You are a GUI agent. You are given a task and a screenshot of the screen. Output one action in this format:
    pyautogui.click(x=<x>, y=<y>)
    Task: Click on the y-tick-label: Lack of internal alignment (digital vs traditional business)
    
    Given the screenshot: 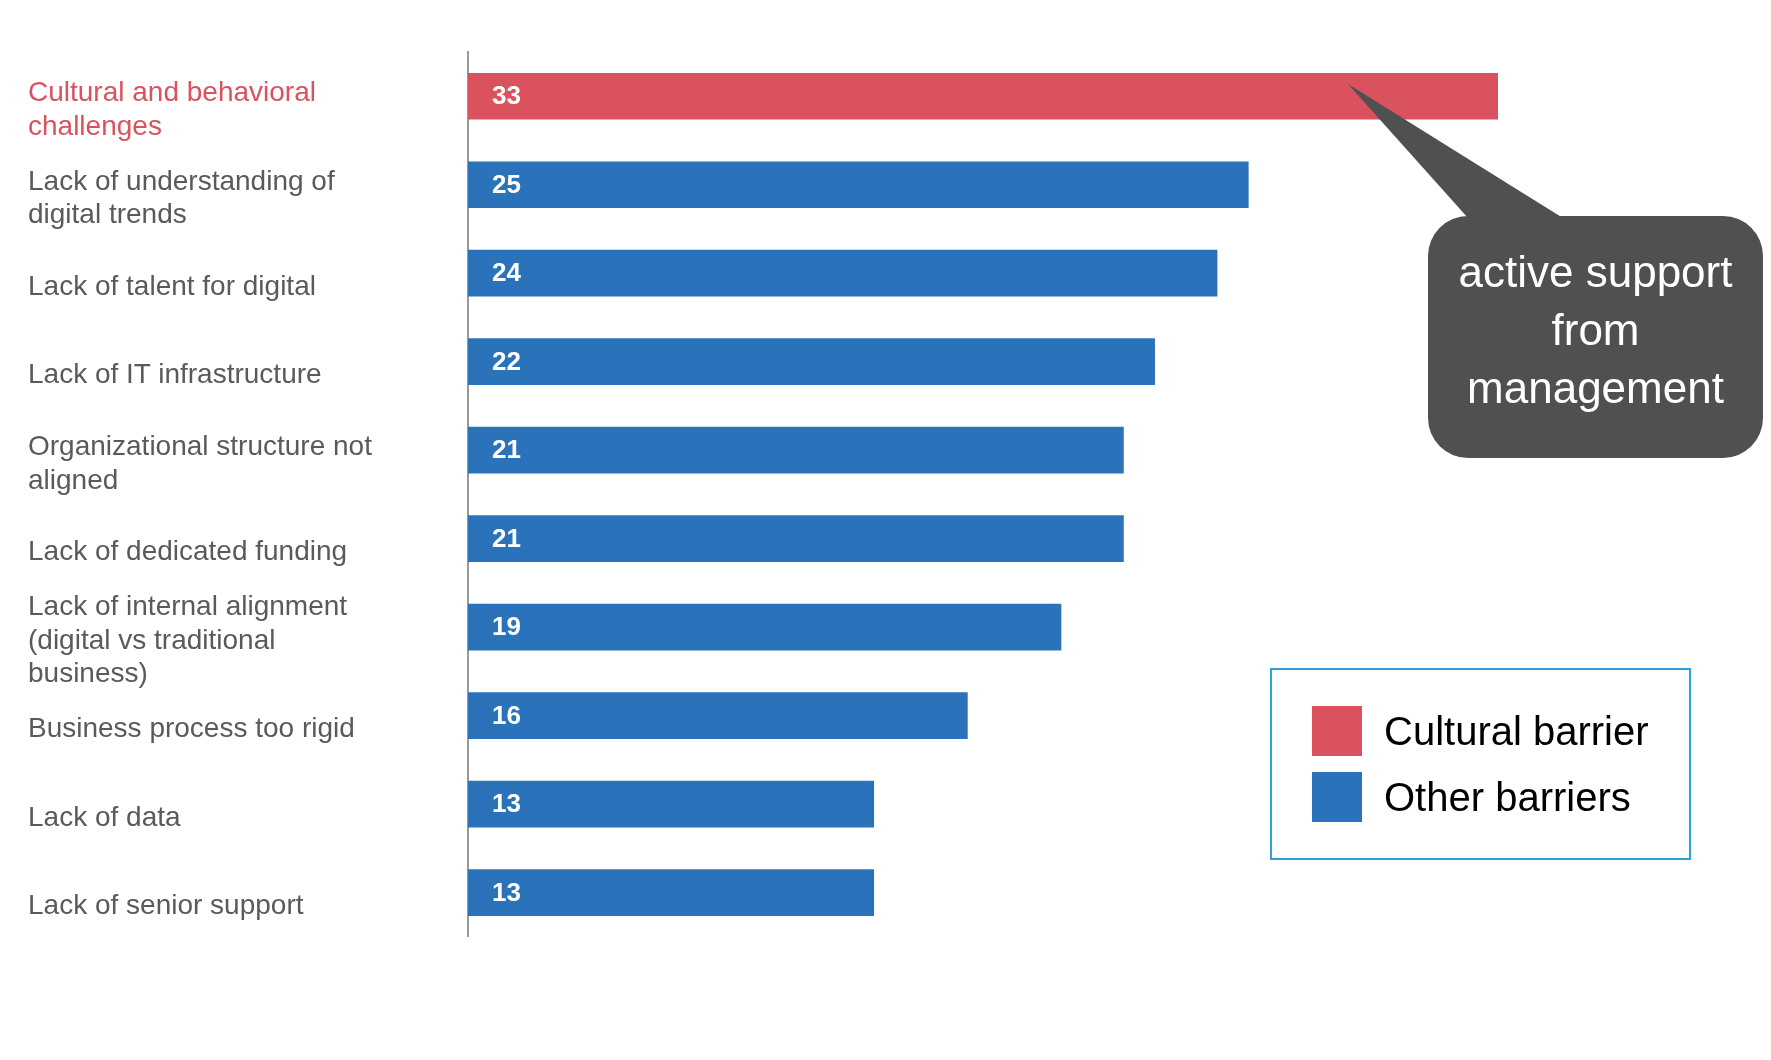 What is the action you would take?
    pyautogui.click(x=188, y=639)
    